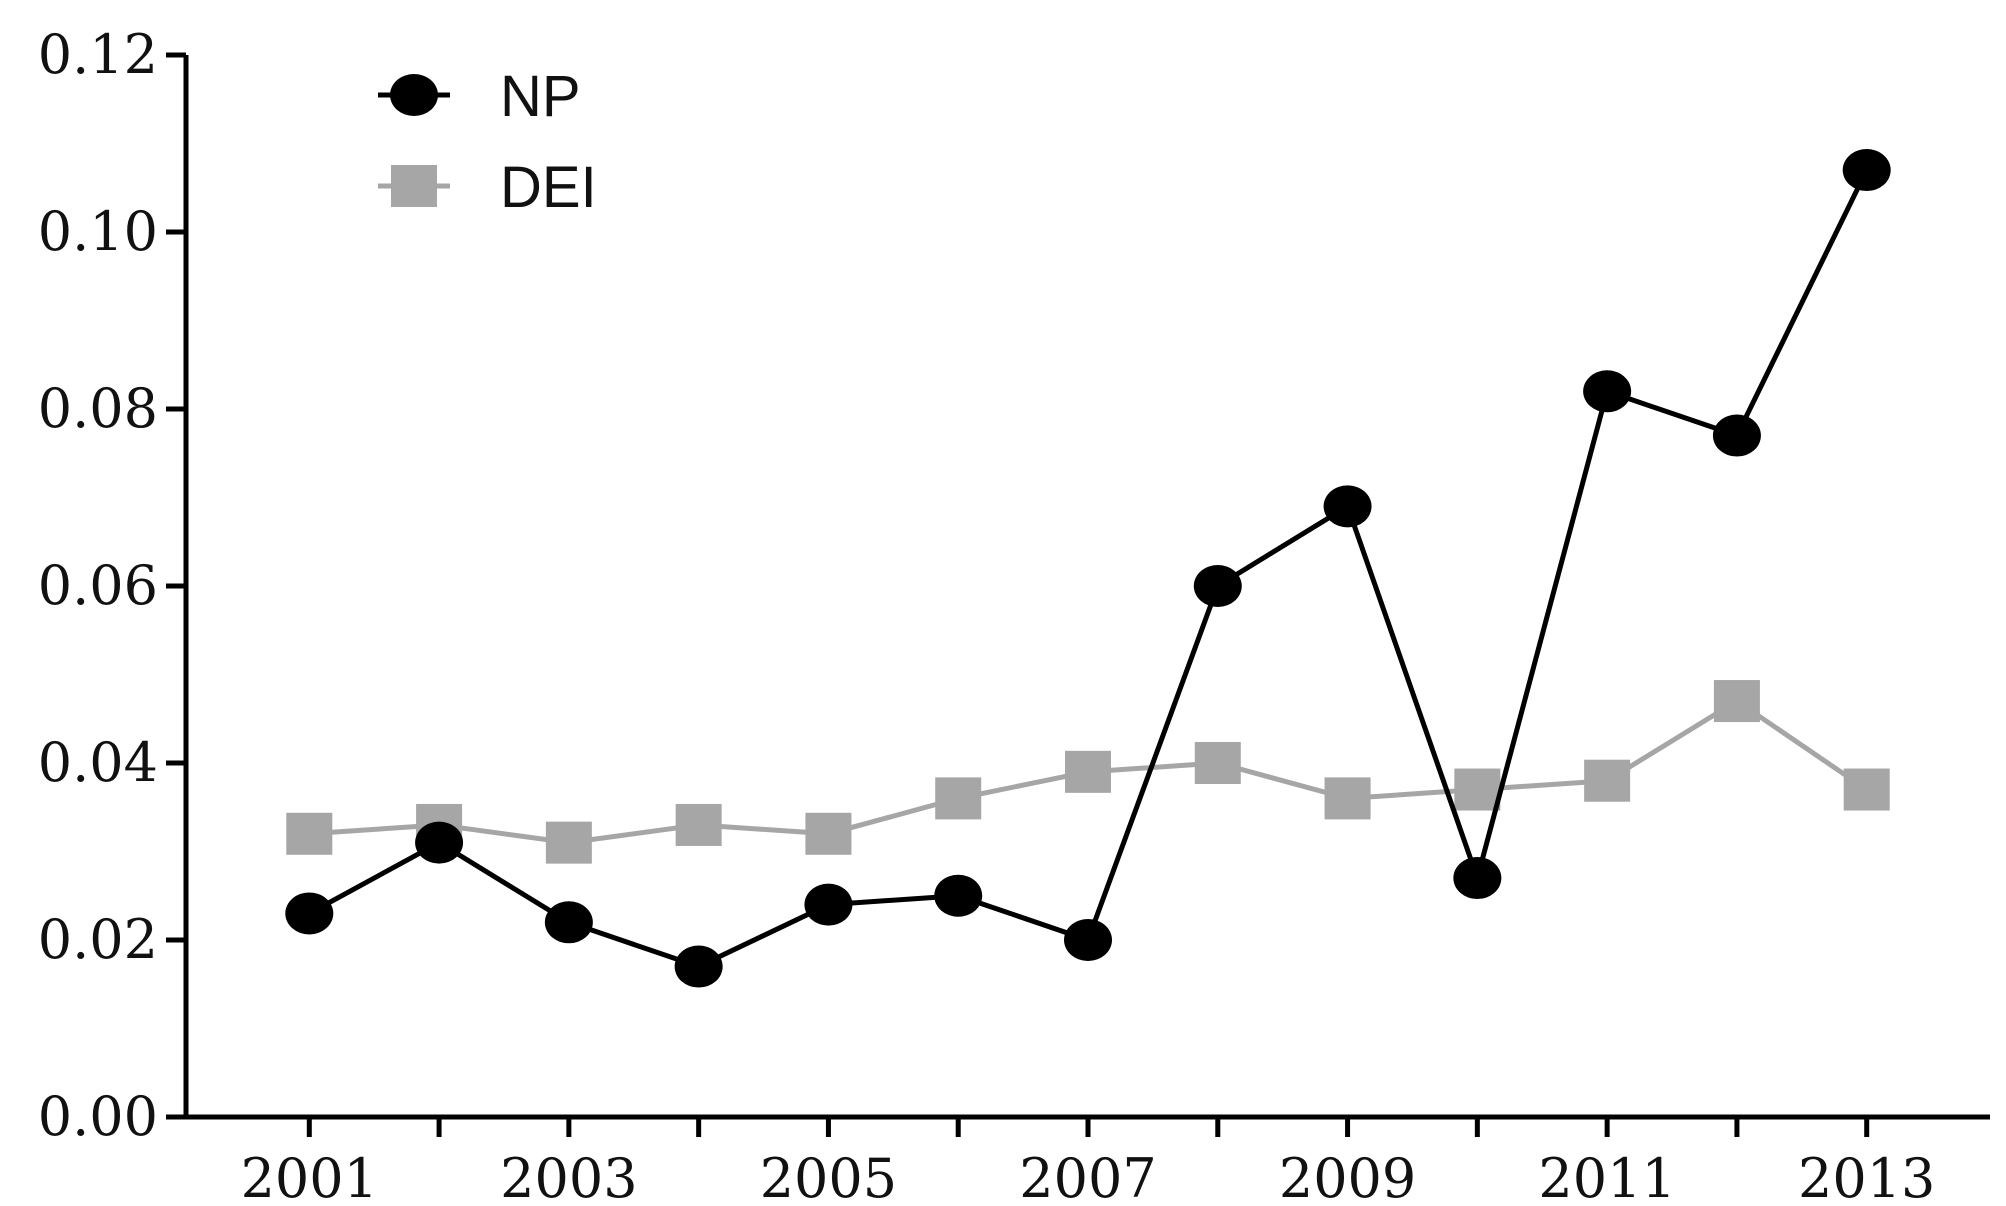  Describe the element at coordinates (98, 585) in the screenshot. I see `y-tick-label: 0.06` at that location.